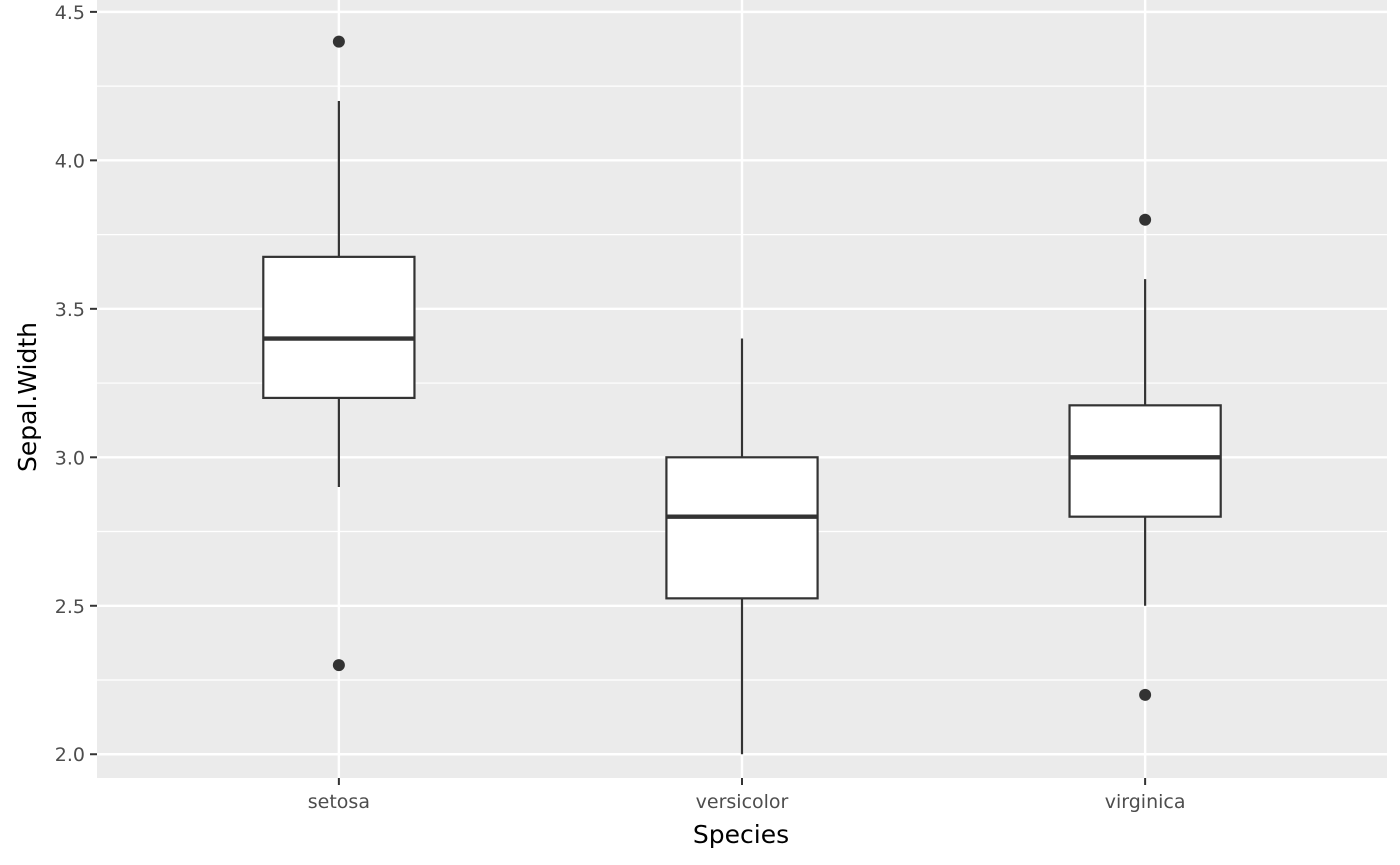 The width and height of the screenshot is (1400, 865). I want to click on y-tick-label: 3.5, so click(70, 310).